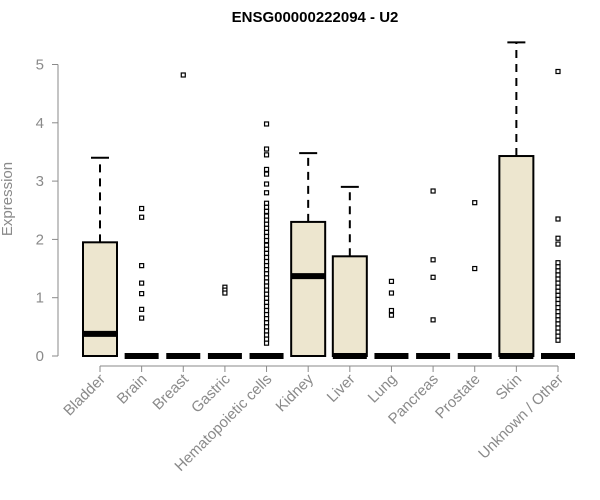 Image resolution: width=600 pixels, height=500 pixels. What do you see at coordinates (132, 389) in the screenshot?
I see `x-tick-label: Brain` at bounding box center [132, 389].